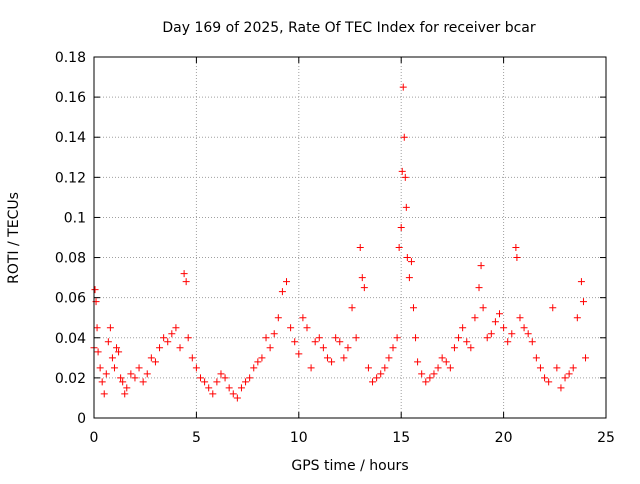  Describe the element at coordinates (70, 379) in the screenshot. I see `y-tick-label: 0.02` at that location.